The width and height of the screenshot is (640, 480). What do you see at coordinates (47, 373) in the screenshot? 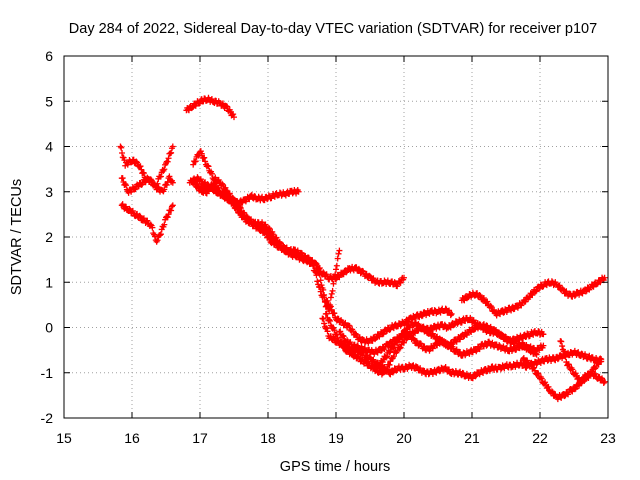
I see `y-tick-label: -1` at bounding box center [47, 373].